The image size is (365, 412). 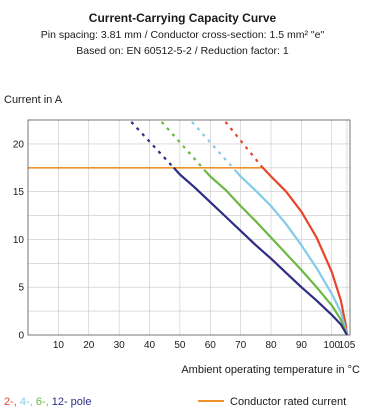 What do you see at coordinates (213, 146) in the screenshot?
I see `series-4-pole-extrapolated` at bounding box center [213, 146].